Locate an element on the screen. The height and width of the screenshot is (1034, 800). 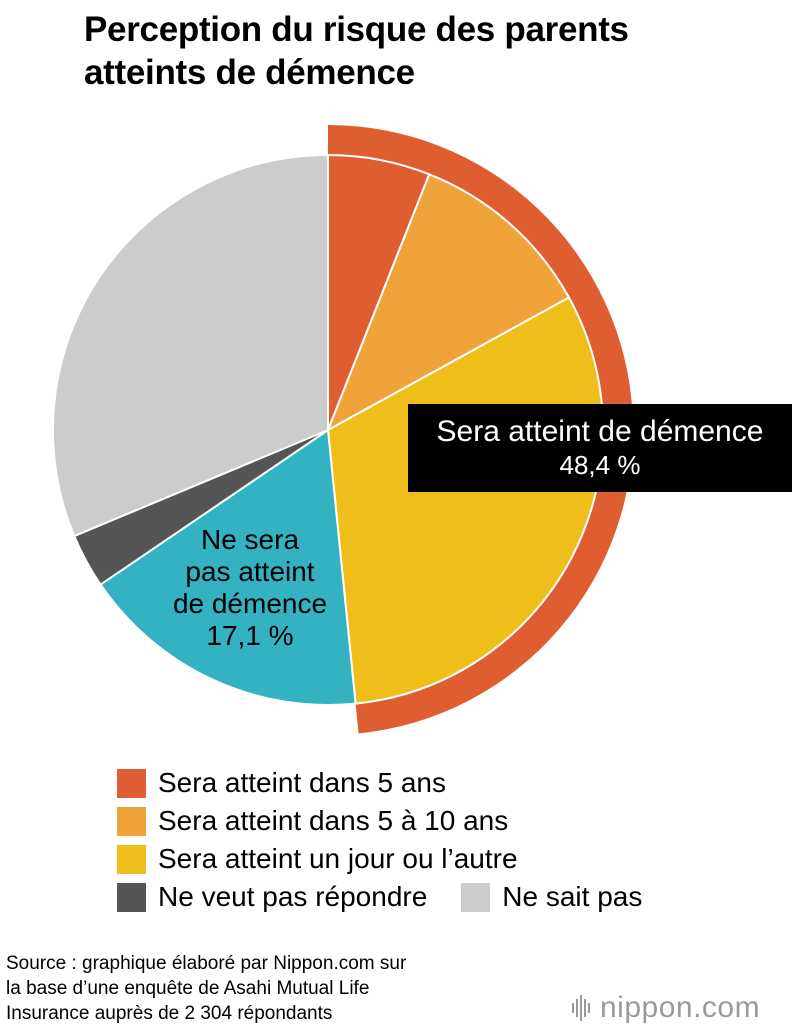
logo-suffix: .com is located at coordinates (727, 1007).